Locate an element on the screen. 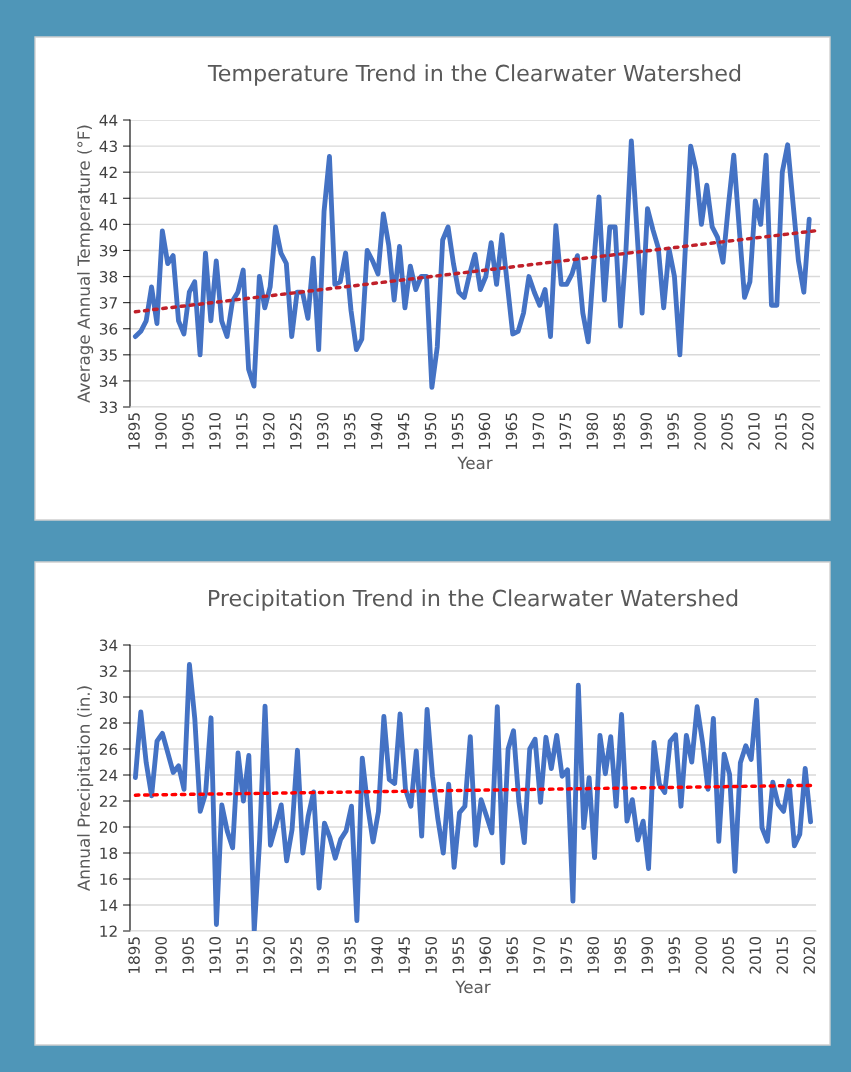  y-tick-label: 28 is located at coordinates (108, 723).